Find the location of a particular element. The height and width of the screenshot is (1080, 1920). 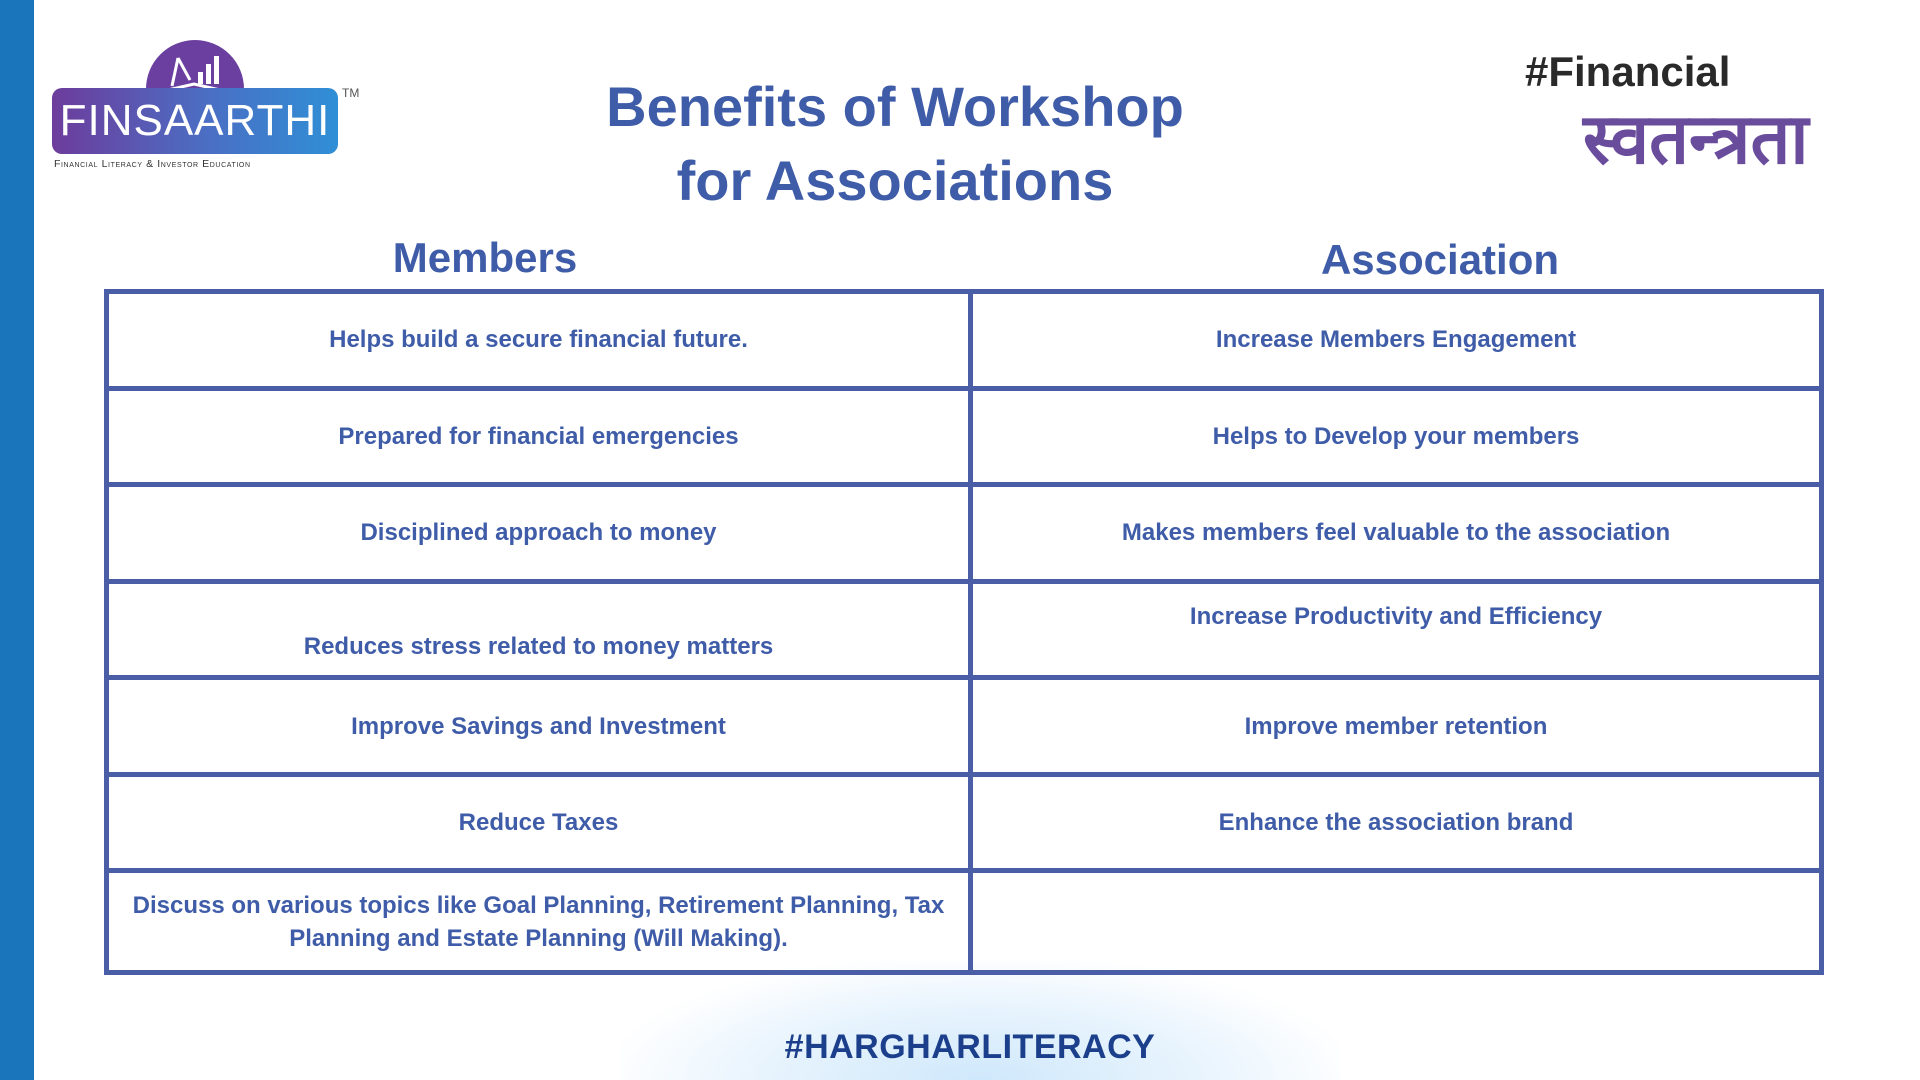

association-benefit-cell: Enhance the association brand is located at coordinates (1396, 825).